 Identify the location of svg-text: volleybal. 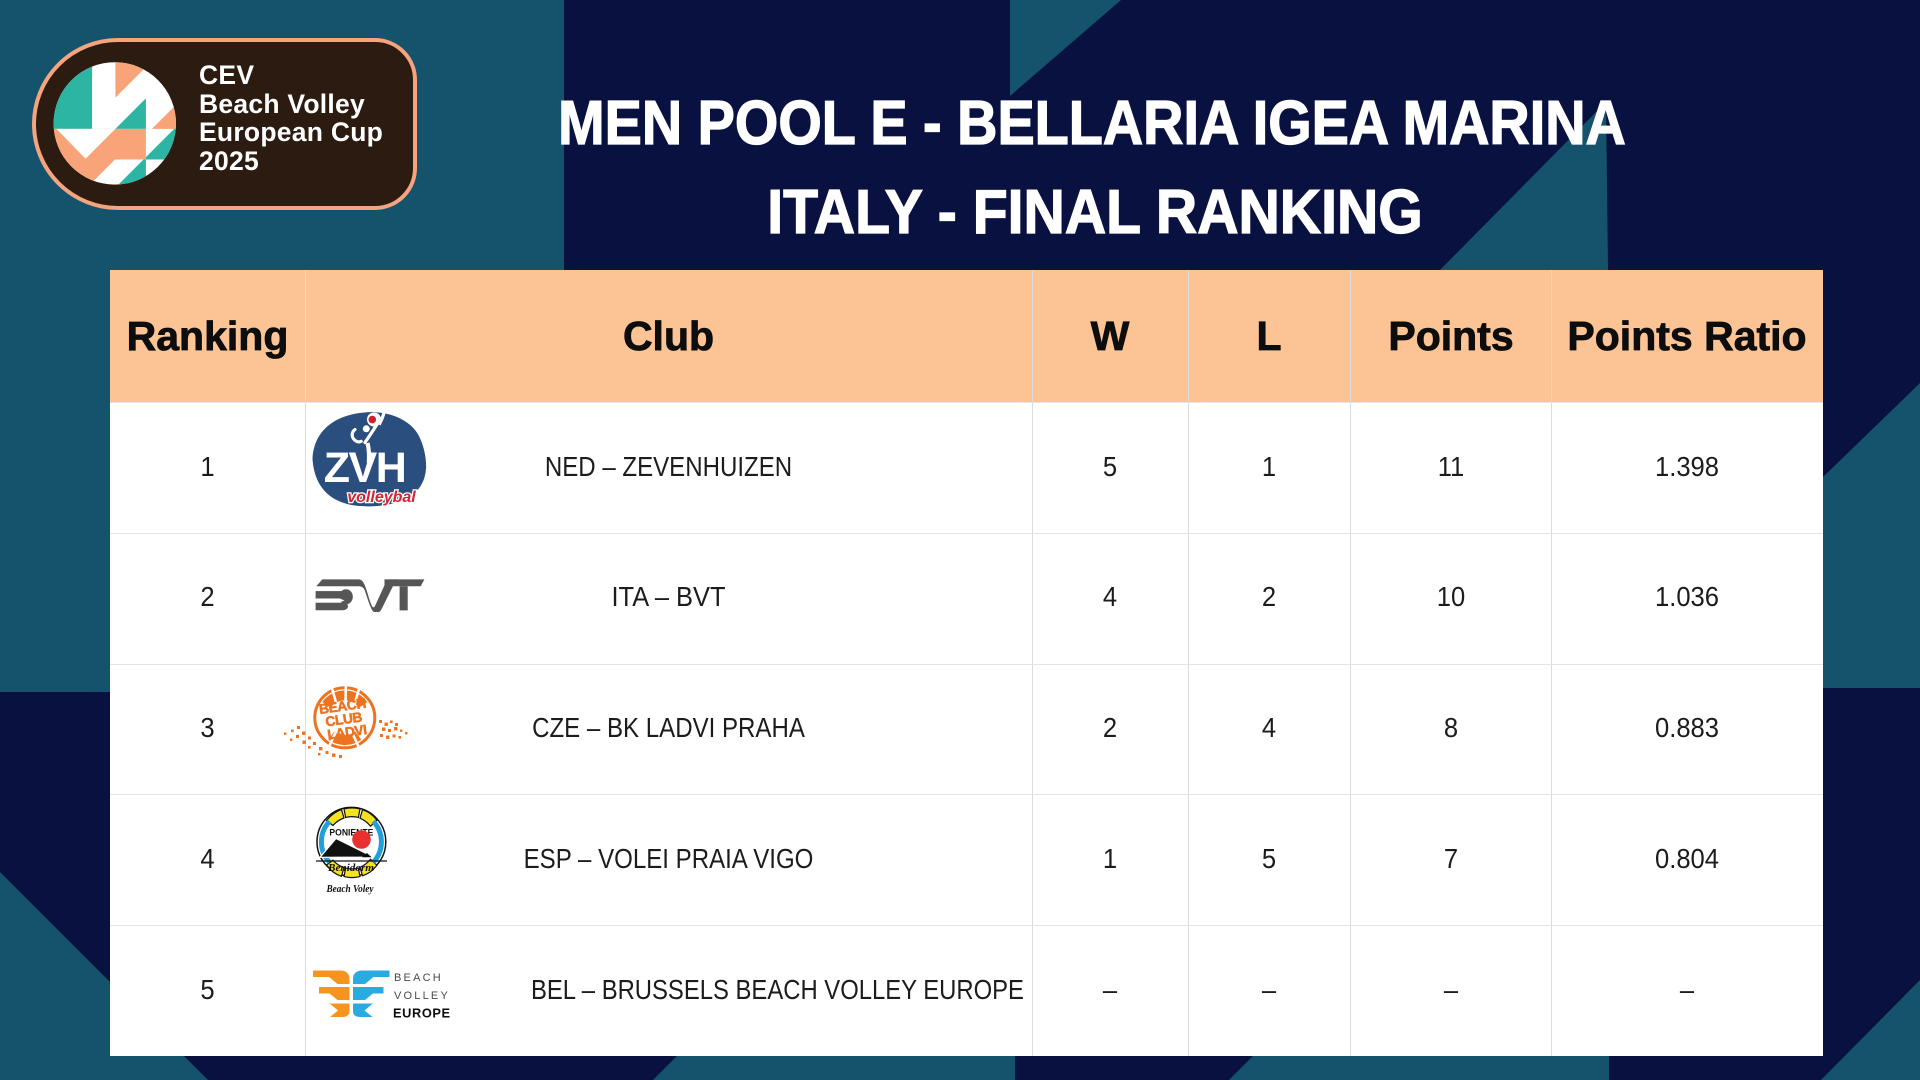
(381, 497).